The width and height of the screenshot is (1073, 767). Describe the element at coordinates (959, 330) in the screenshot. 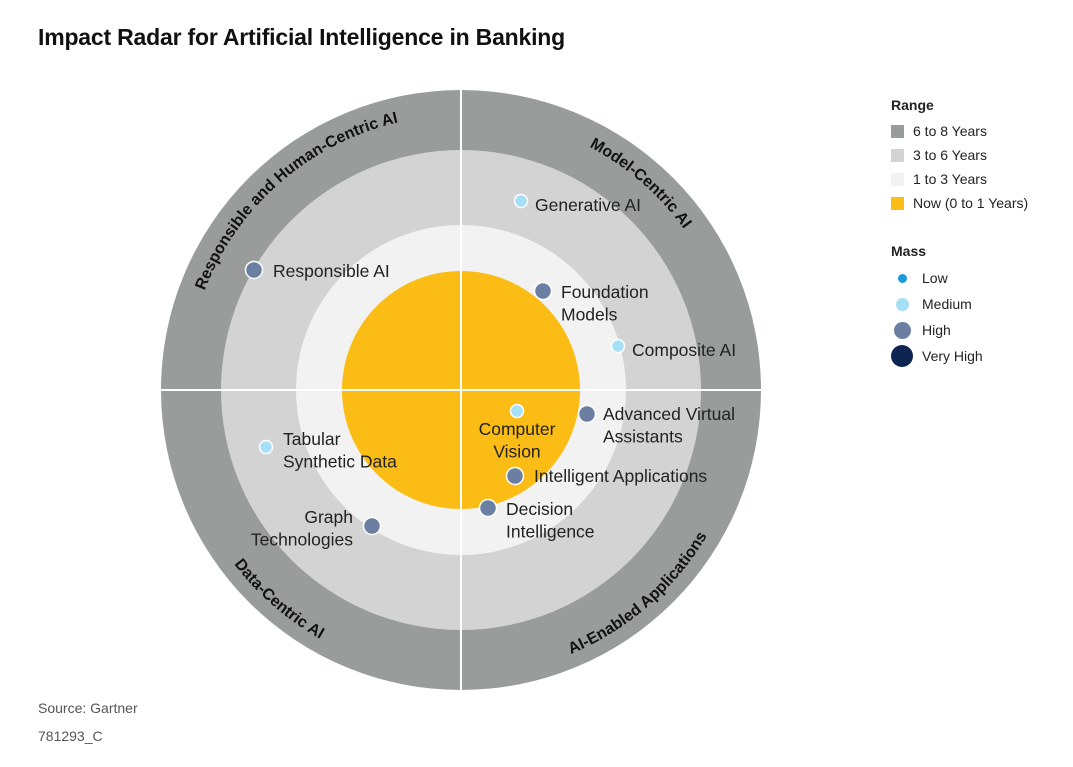

I see `legend-mass-item: High` at that location.